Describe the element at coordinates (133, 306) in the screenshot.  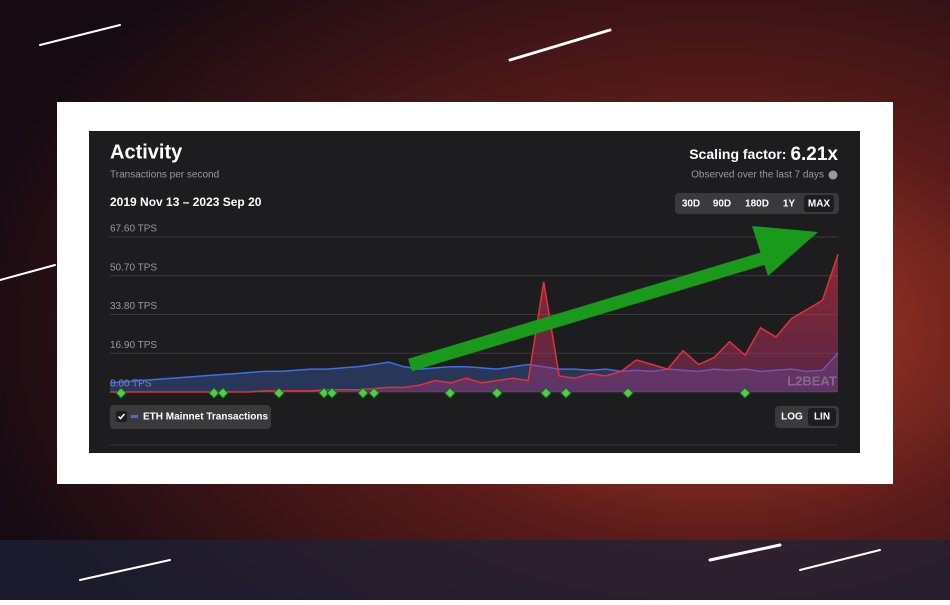
I see `y-tick-label: 33.80 TPS` at that location.